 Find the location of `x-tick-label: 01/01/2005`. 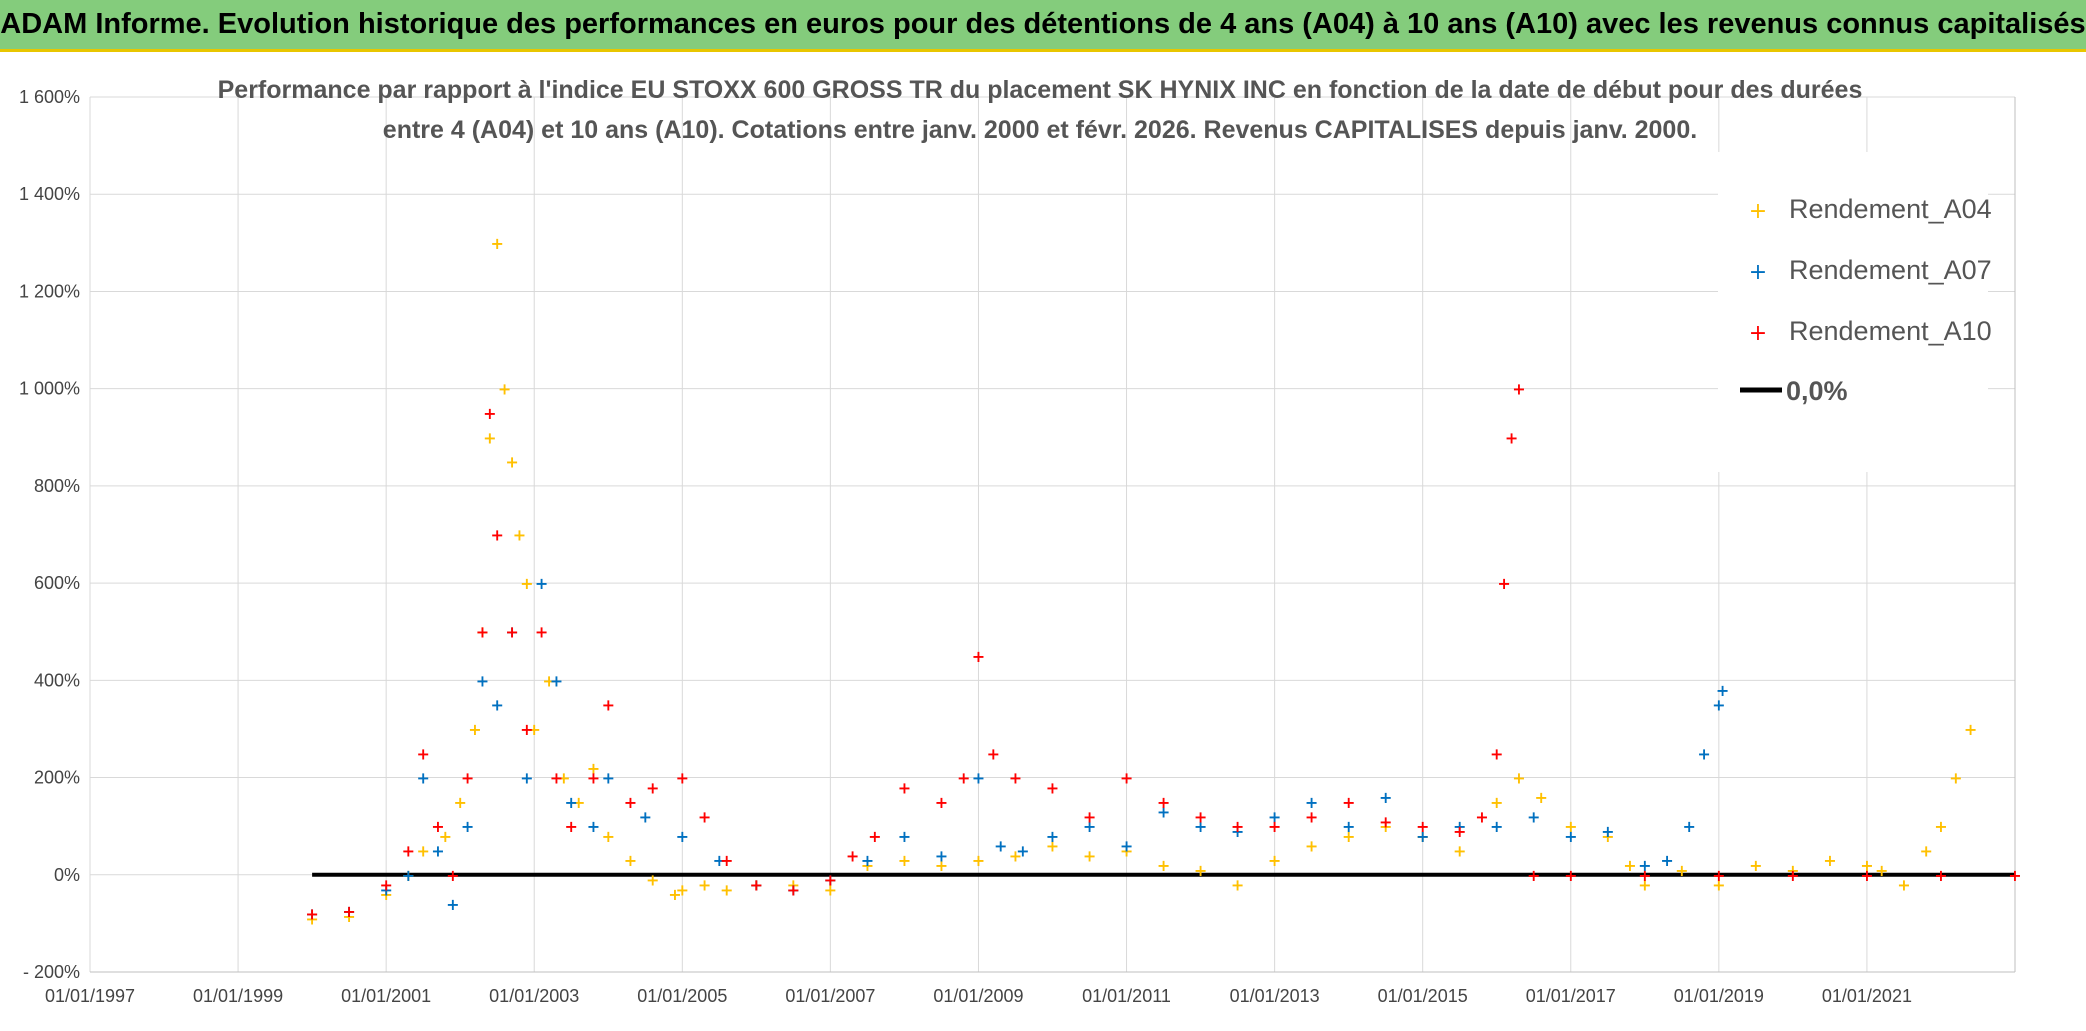

x-tick-label: 01/01/2005 is located at coordinates (682, 996).